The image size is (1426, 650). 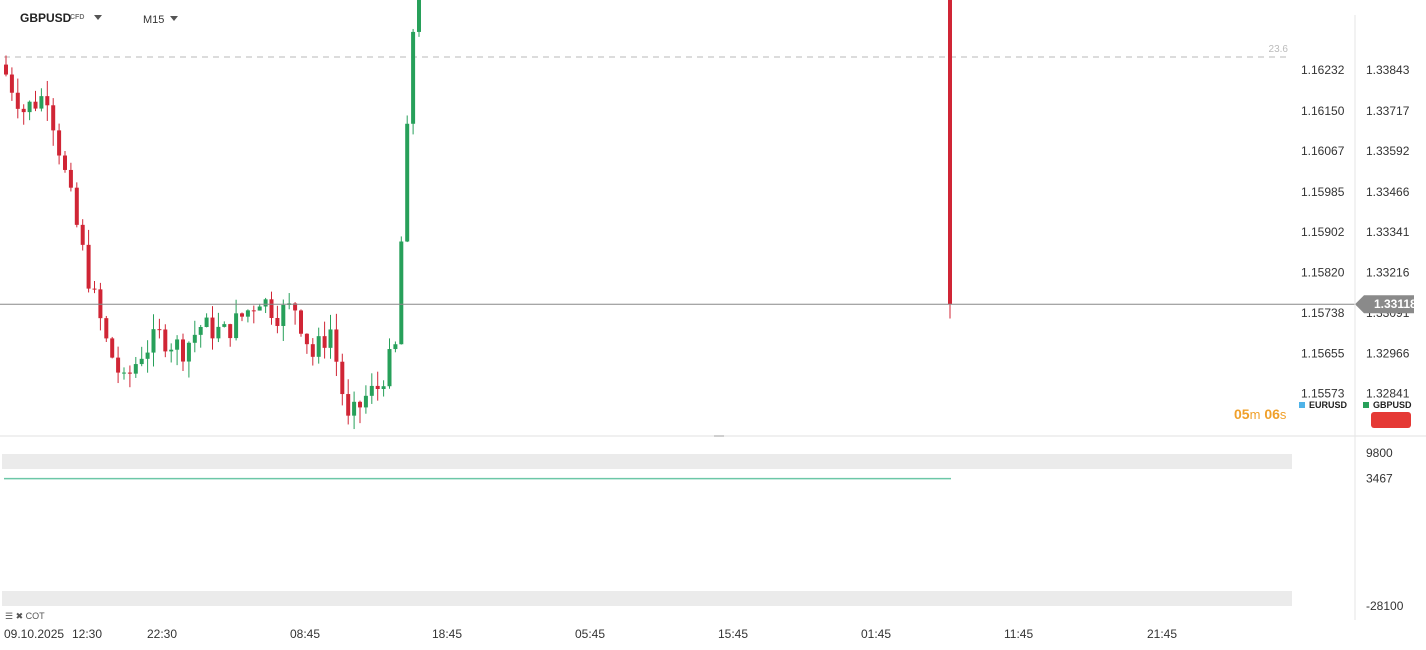 I want to click on x-axis-tick: 08:45, so click(x=305, y=634).